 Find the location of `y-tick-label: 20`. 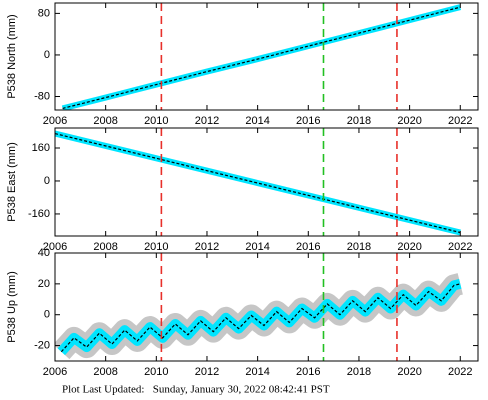

y-tick-label: 20 is located at coordinates (44, 284).